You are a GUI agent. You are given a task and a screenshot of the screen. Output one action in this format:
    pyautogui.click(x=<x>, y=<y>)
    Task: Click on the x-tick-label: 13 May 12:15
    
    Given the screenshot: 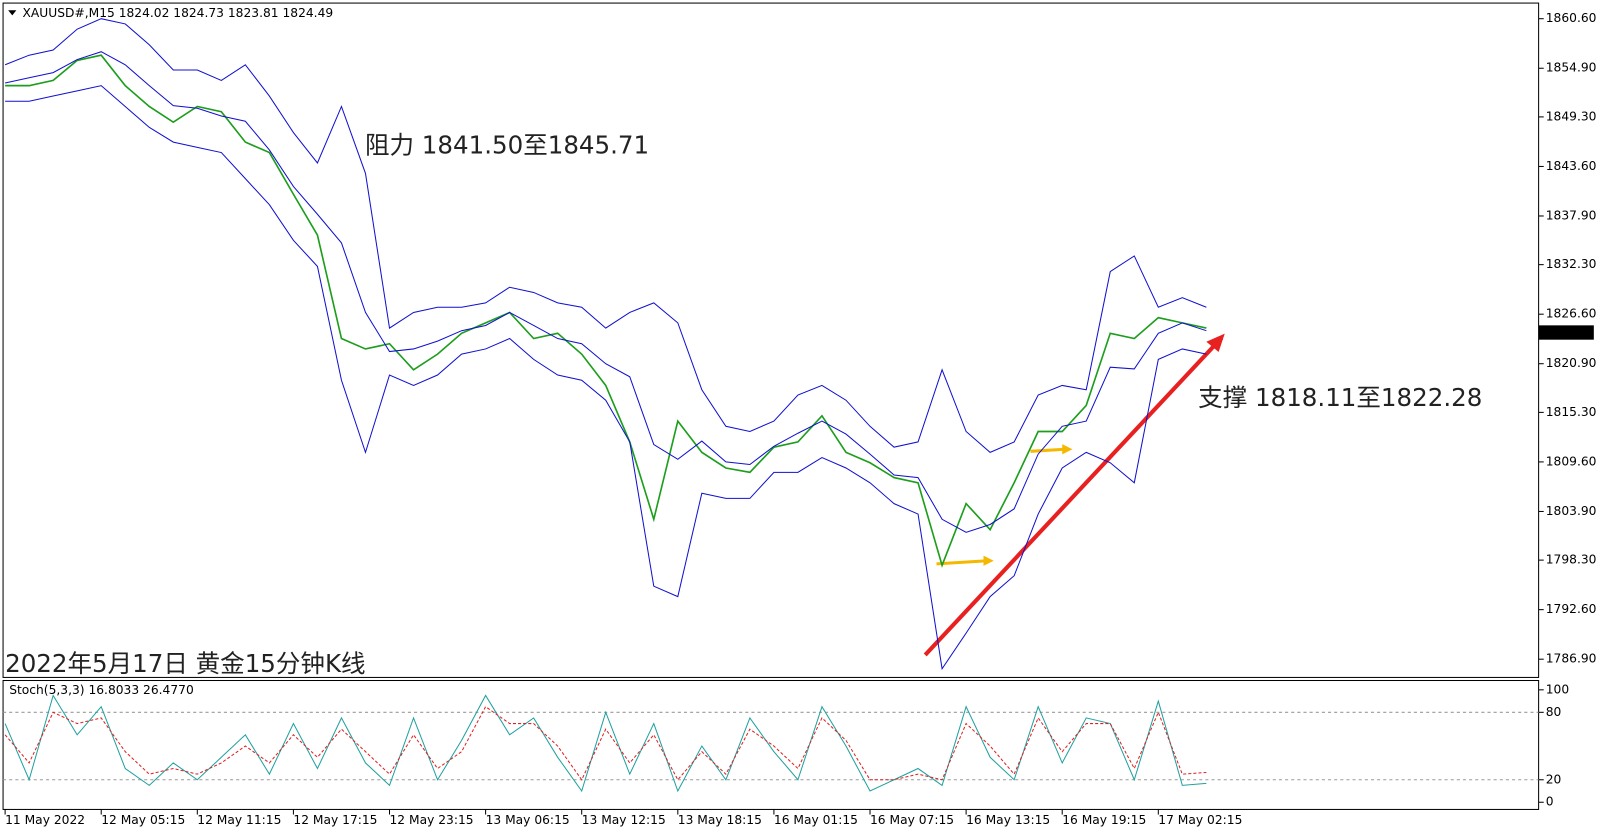 What is the action you would take?
    pyautogui.click(x=624, y=820)
    